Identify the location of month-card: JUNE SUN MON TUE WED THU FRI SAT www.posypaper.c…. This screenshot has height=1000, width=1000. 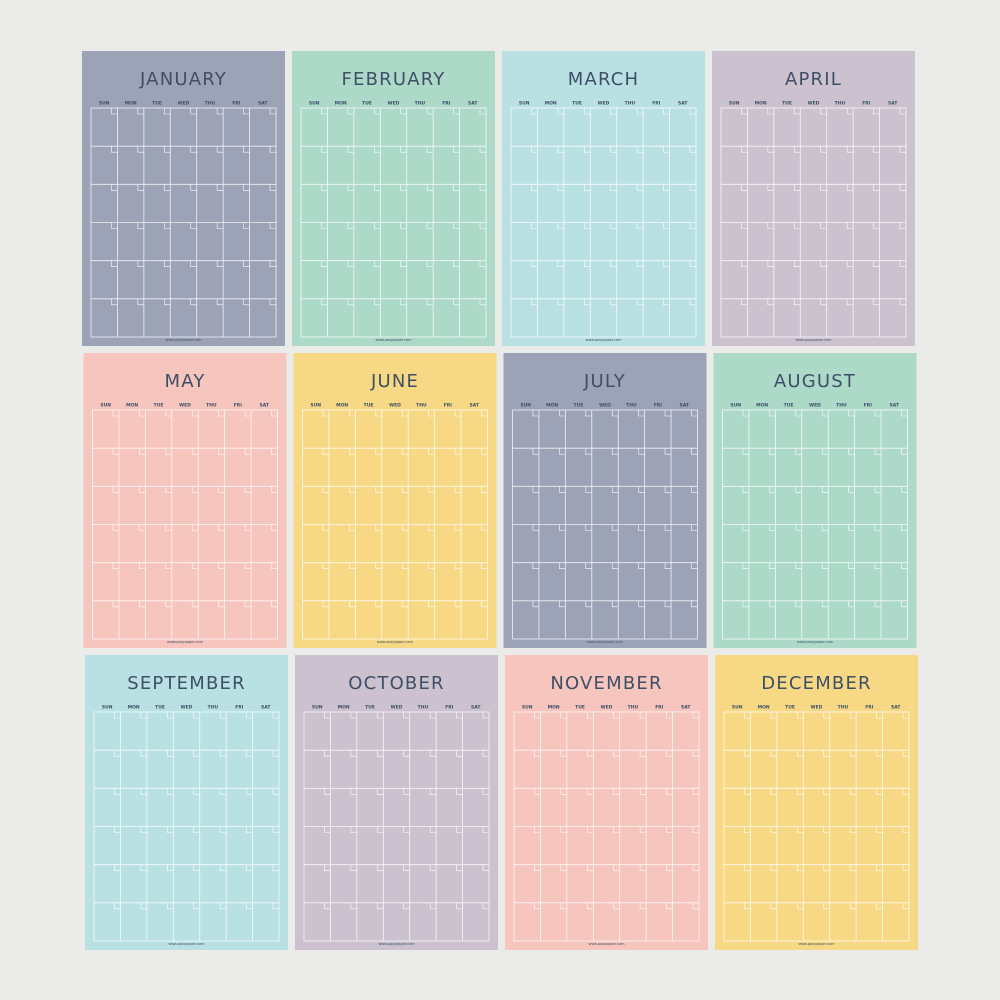
(395, 500).